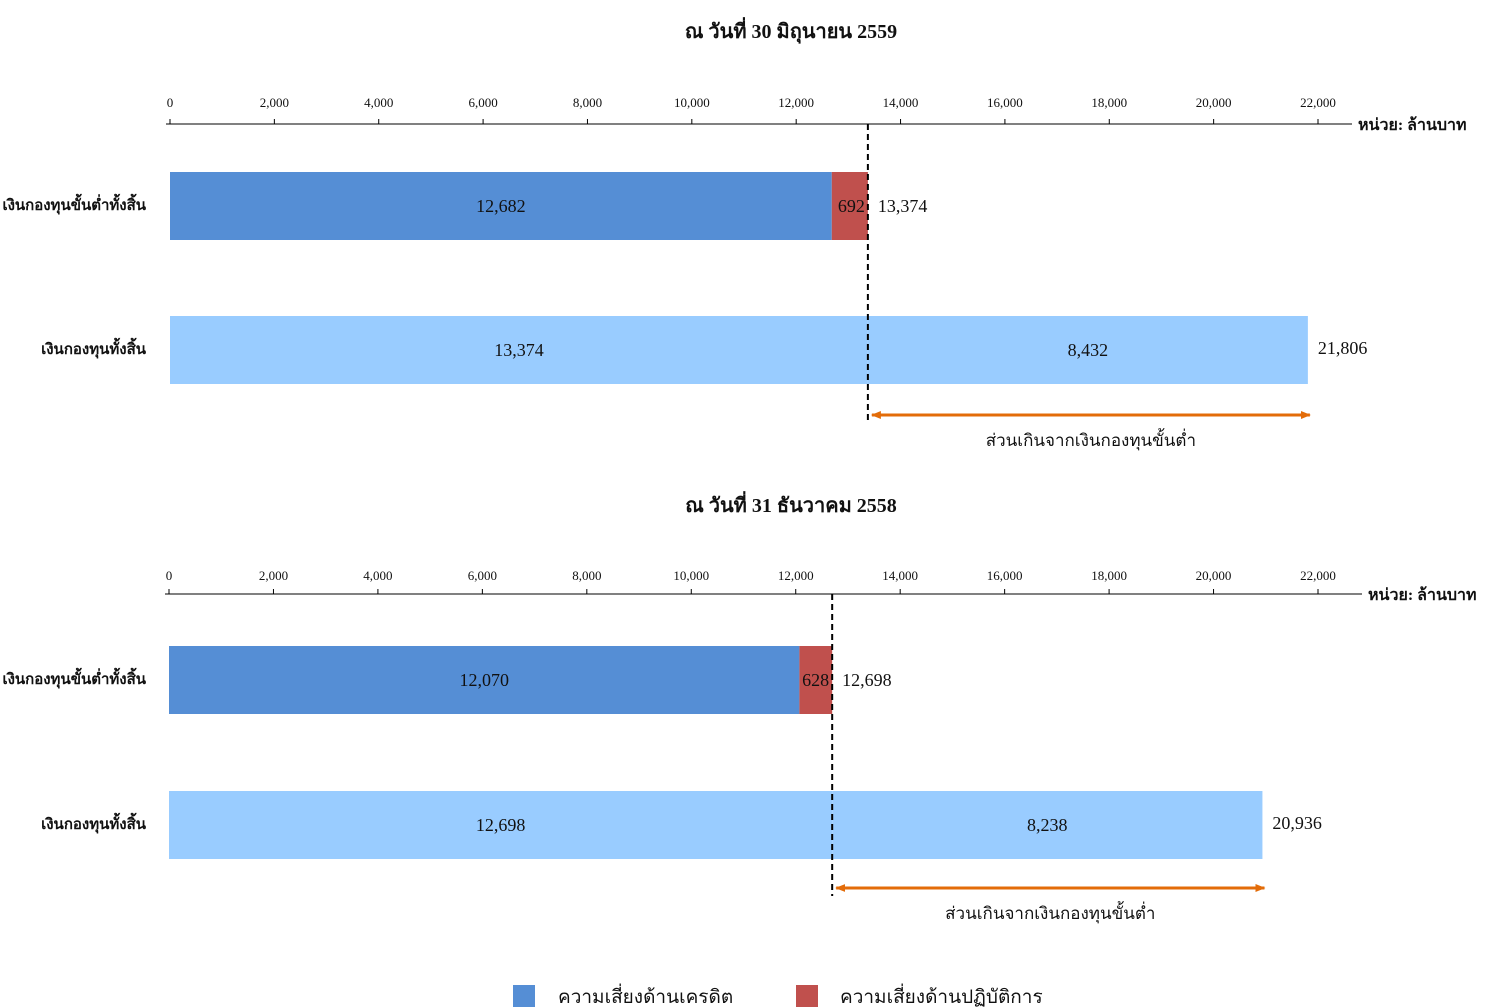  What do you see at coordinates (941, 995) in the screenshot?
I see `legend-label: ความเสี่ยงด้านปฏิบัติการ` at bounding box center [941, 995].